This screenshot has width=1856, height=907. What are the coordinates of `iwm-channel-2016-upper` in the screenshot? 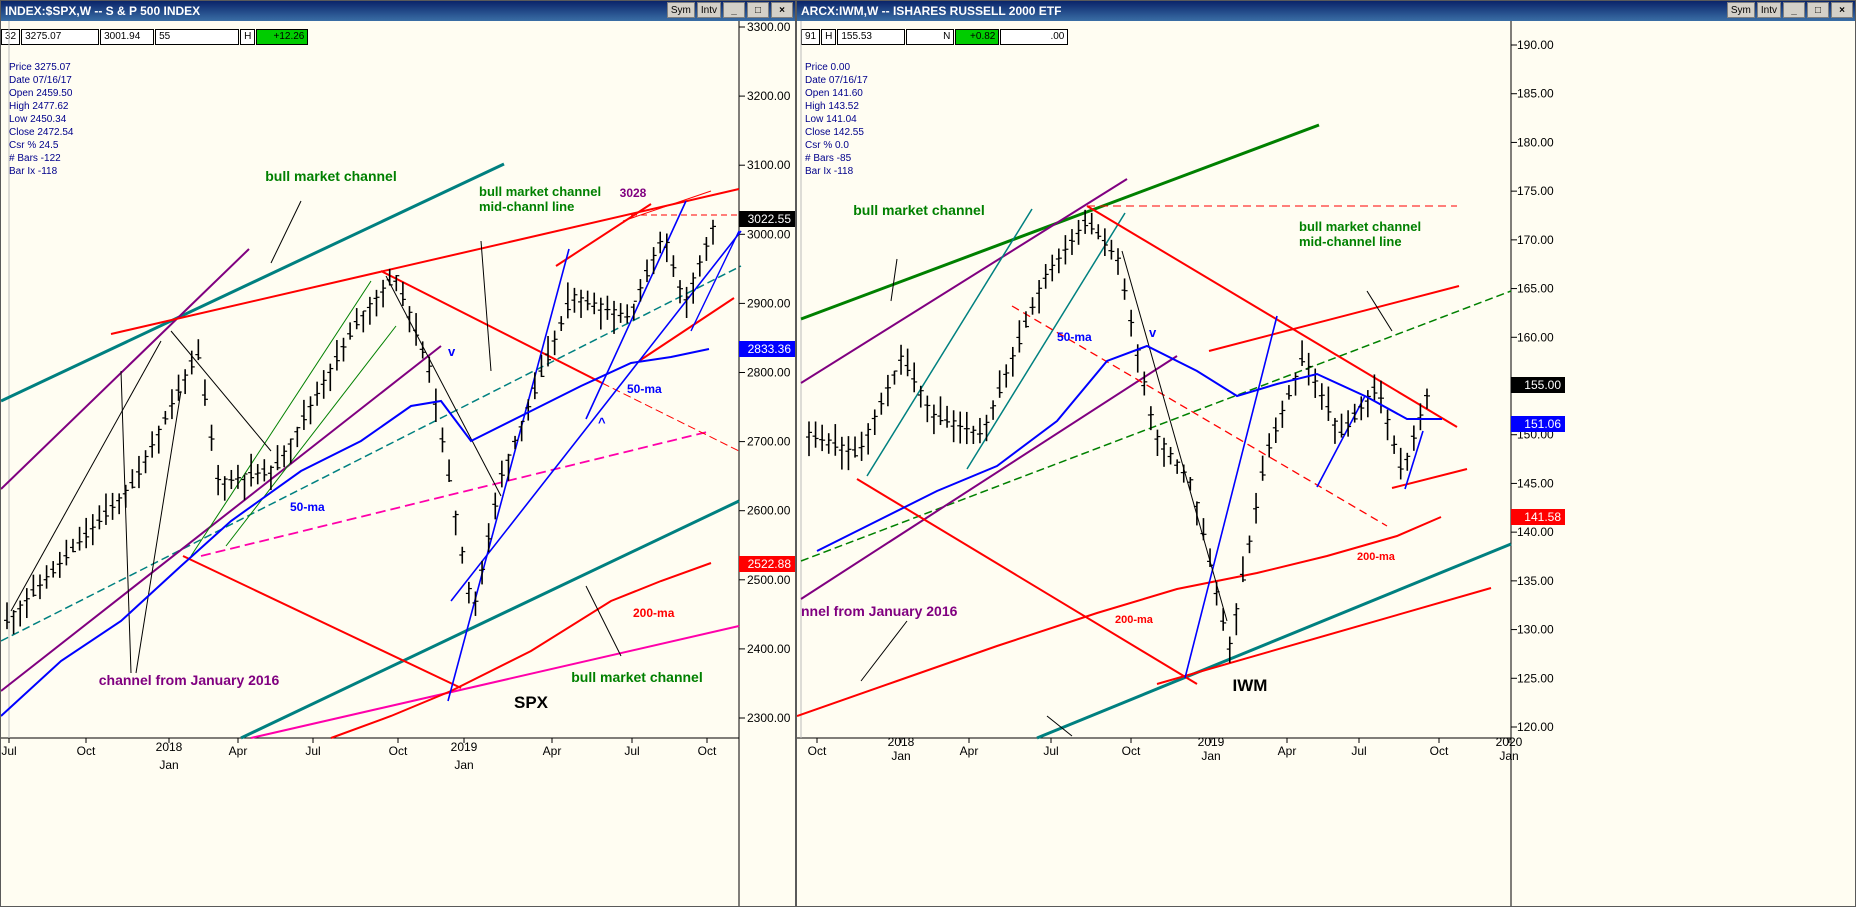 It's located at (964, 281).